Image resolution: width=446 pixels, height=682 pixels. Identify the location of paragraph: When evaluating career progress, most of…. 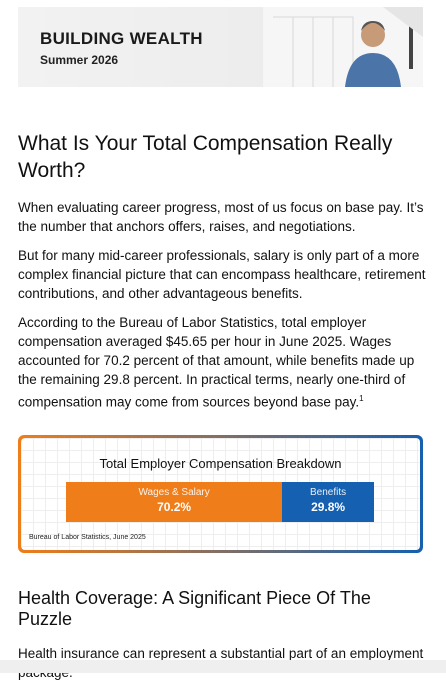
(221, 217).